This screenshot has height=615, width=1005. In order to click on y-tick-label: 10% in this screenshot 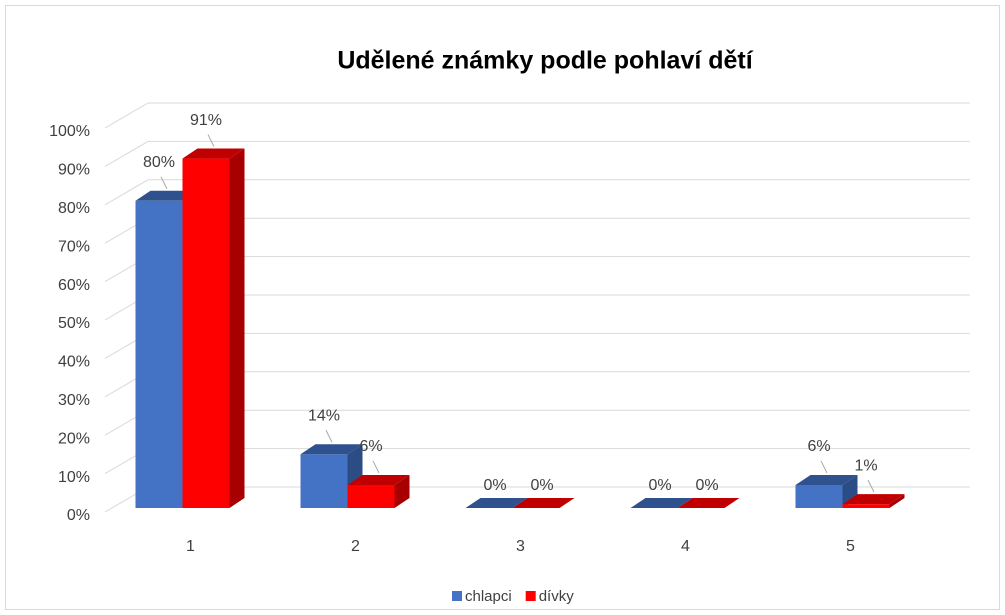, I will do `click(74, 477)`.